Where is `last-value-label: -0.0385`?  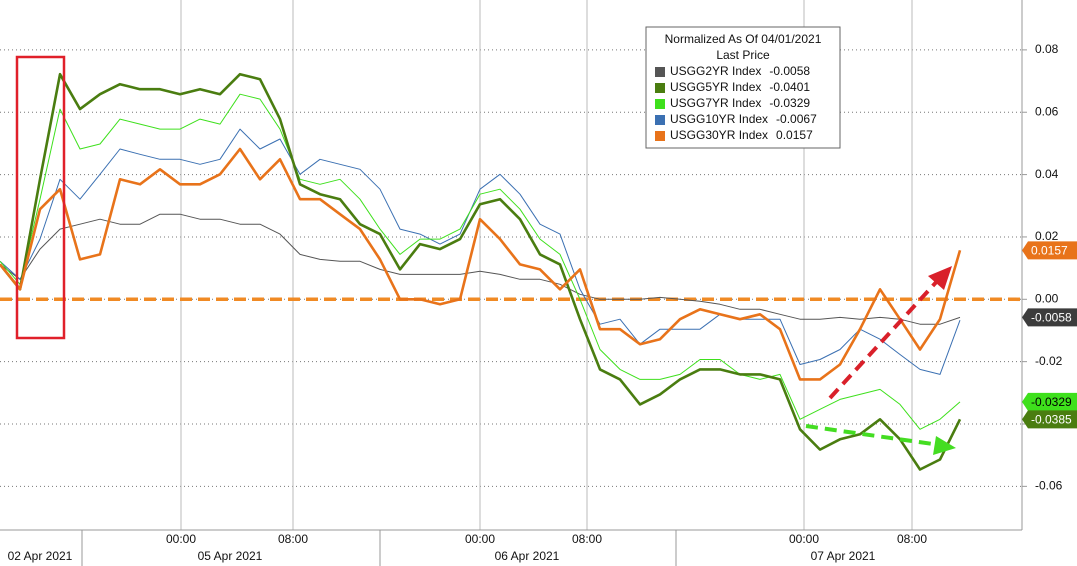 last-value-label: -0.0385 is located at coordinates (1051, 419).